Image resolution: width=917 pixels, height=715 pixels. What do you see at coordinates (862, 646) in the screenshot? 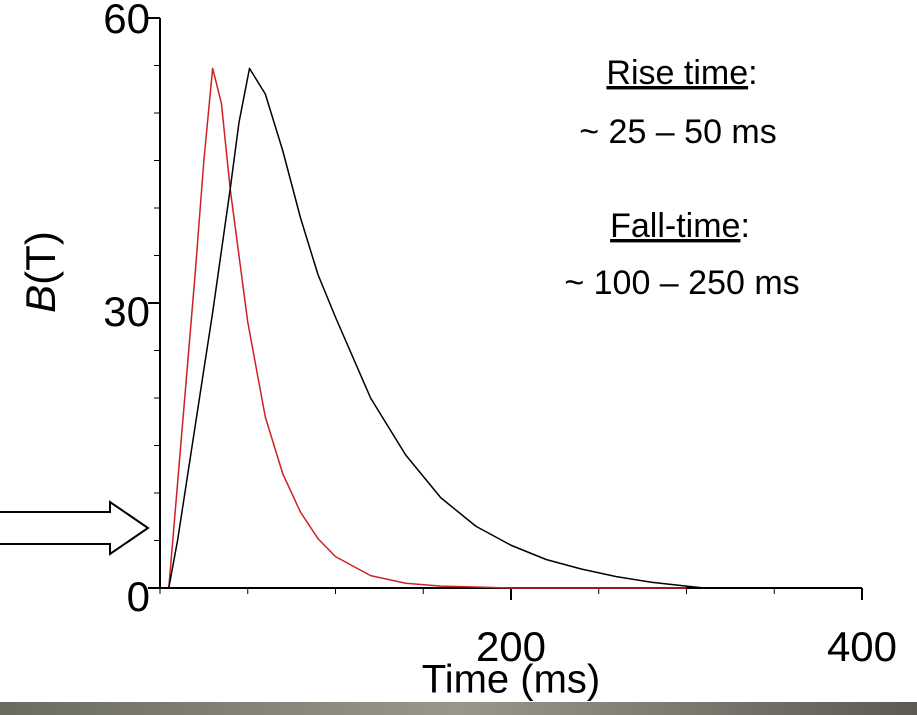
I see `x-tick-label: 400` at bounding box center [862, 646].